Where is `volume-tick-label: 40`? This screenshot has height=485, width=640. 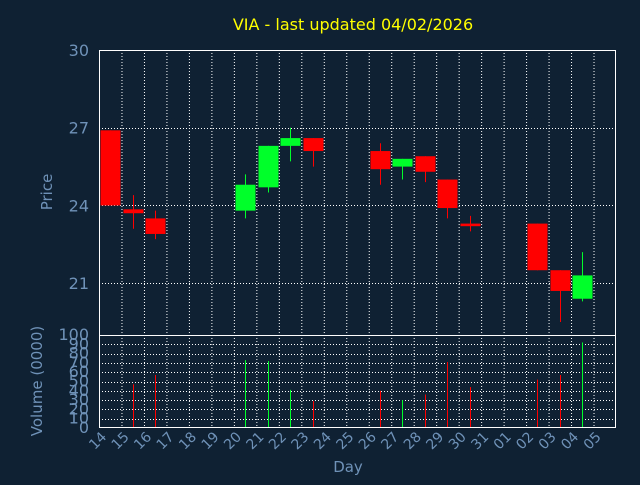 volume-tick-label: 40 is located at coordinates (79, 390).